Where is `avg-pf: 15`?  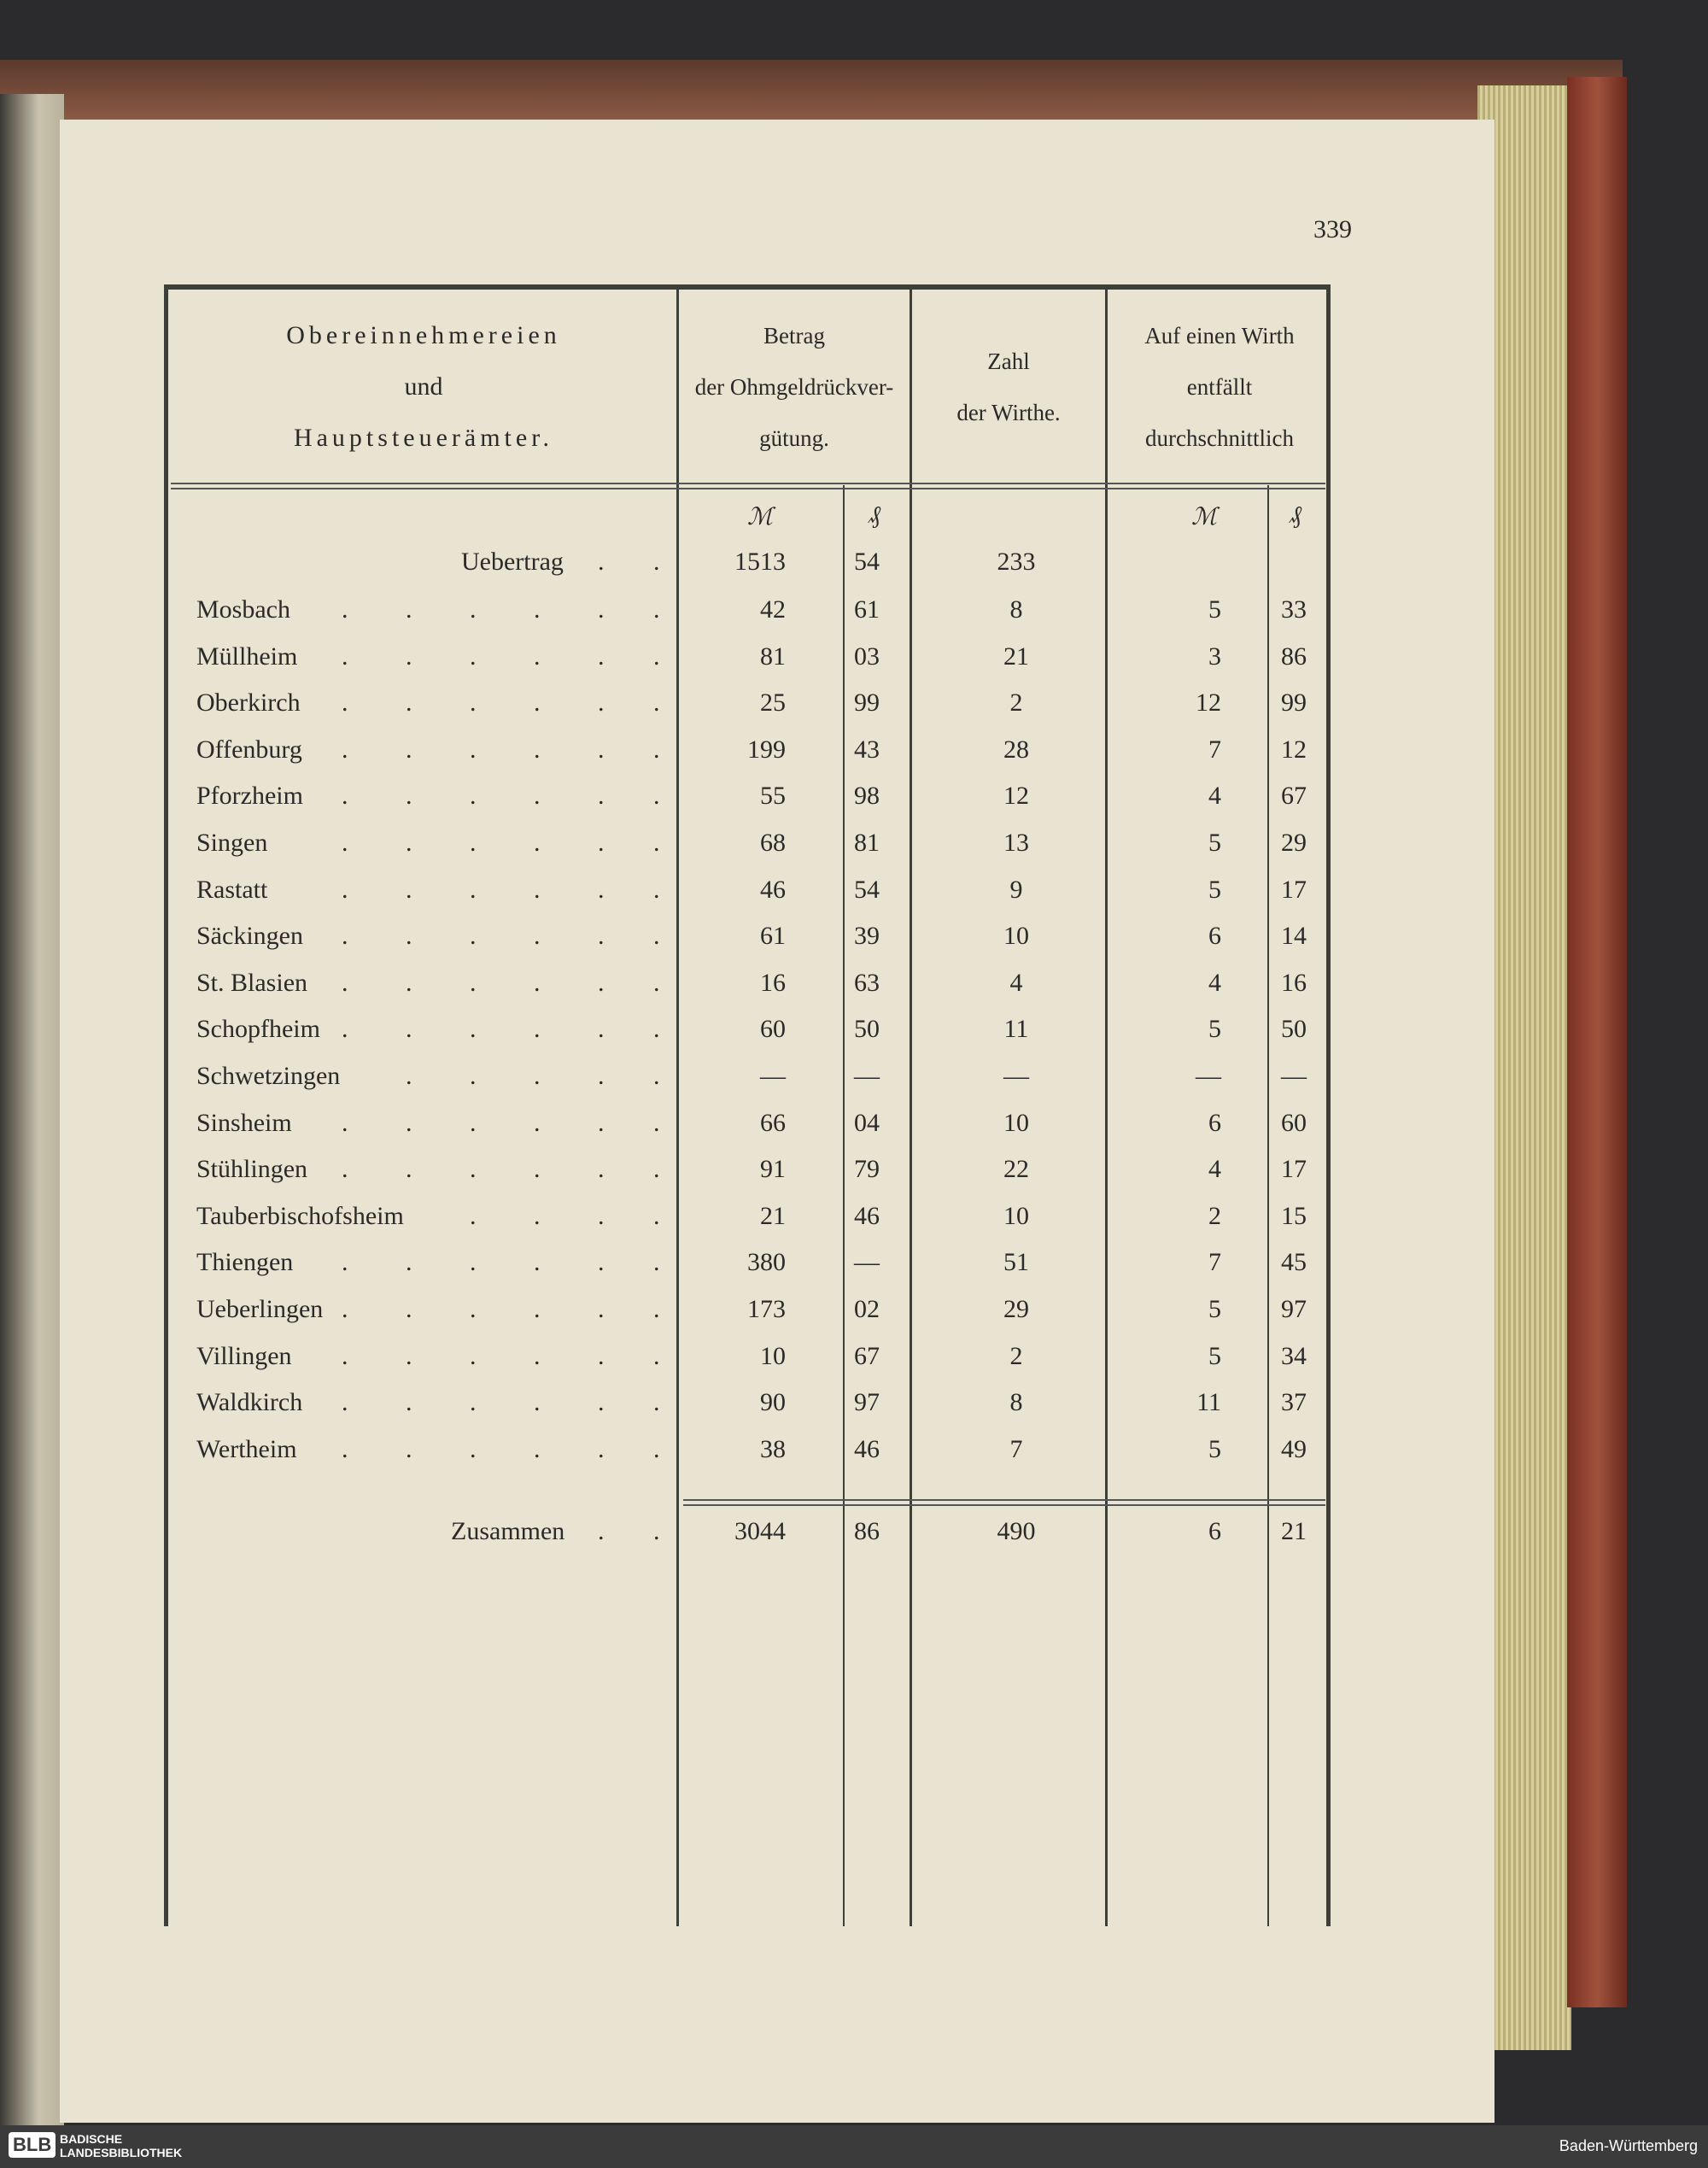 avg-pf: 15 is located at coordinates (1294, 1216).